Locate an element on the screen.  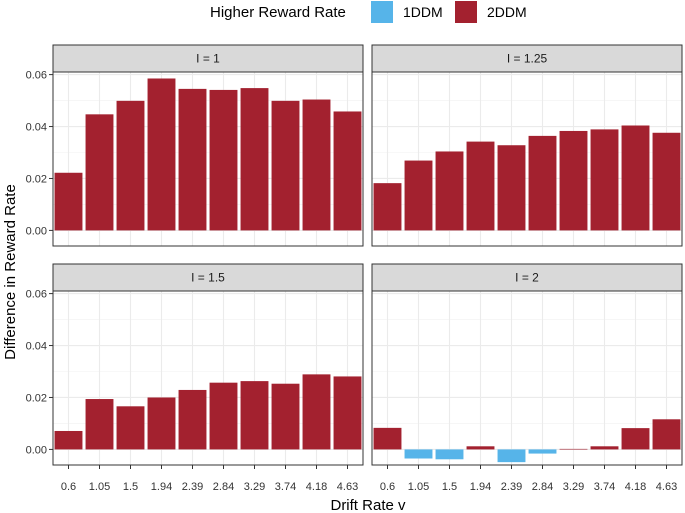
y-axis-title: Difference in Reward Rate is located at coordinates (10, 272).